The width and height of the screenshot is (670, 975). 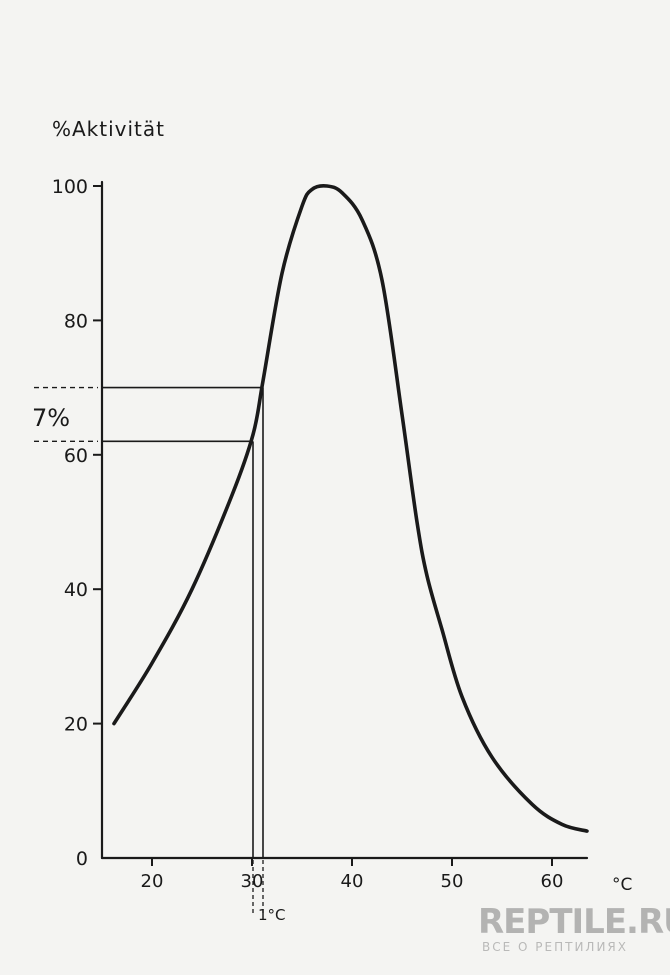 What do you see at coordinates (76, 725) in the screenshot?
I see `y-tick-label-20: 20` at bounding box center [76, 725].